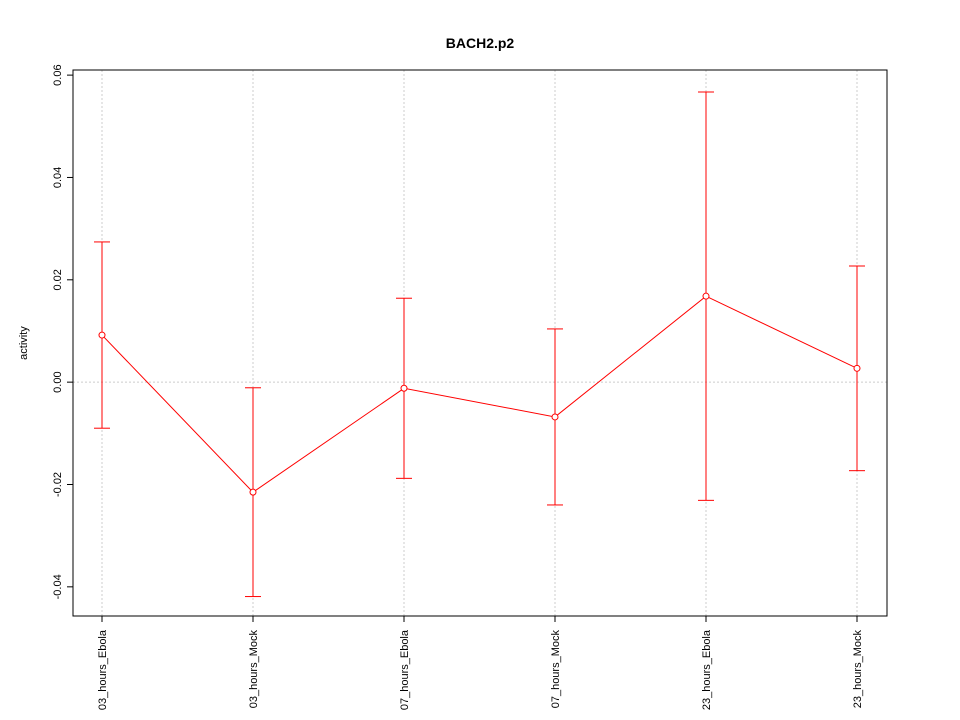 This screenshot has width=960, height=720. I want to click on x-tick-label: 07_hours_Ebola, so click(405, 669).